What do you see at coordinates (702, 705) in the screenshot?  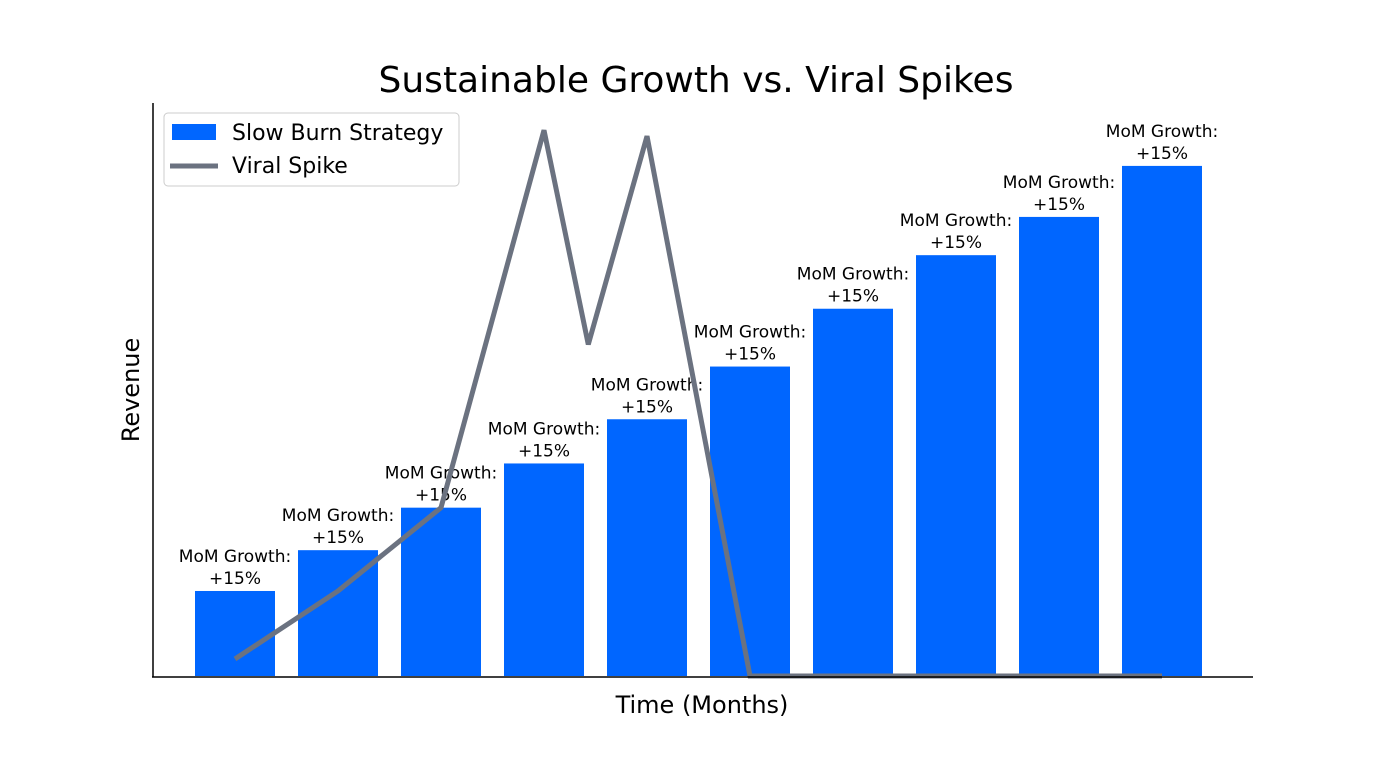 I see `x-axis-label: Time (Months)` at bounding box center [702, 705].